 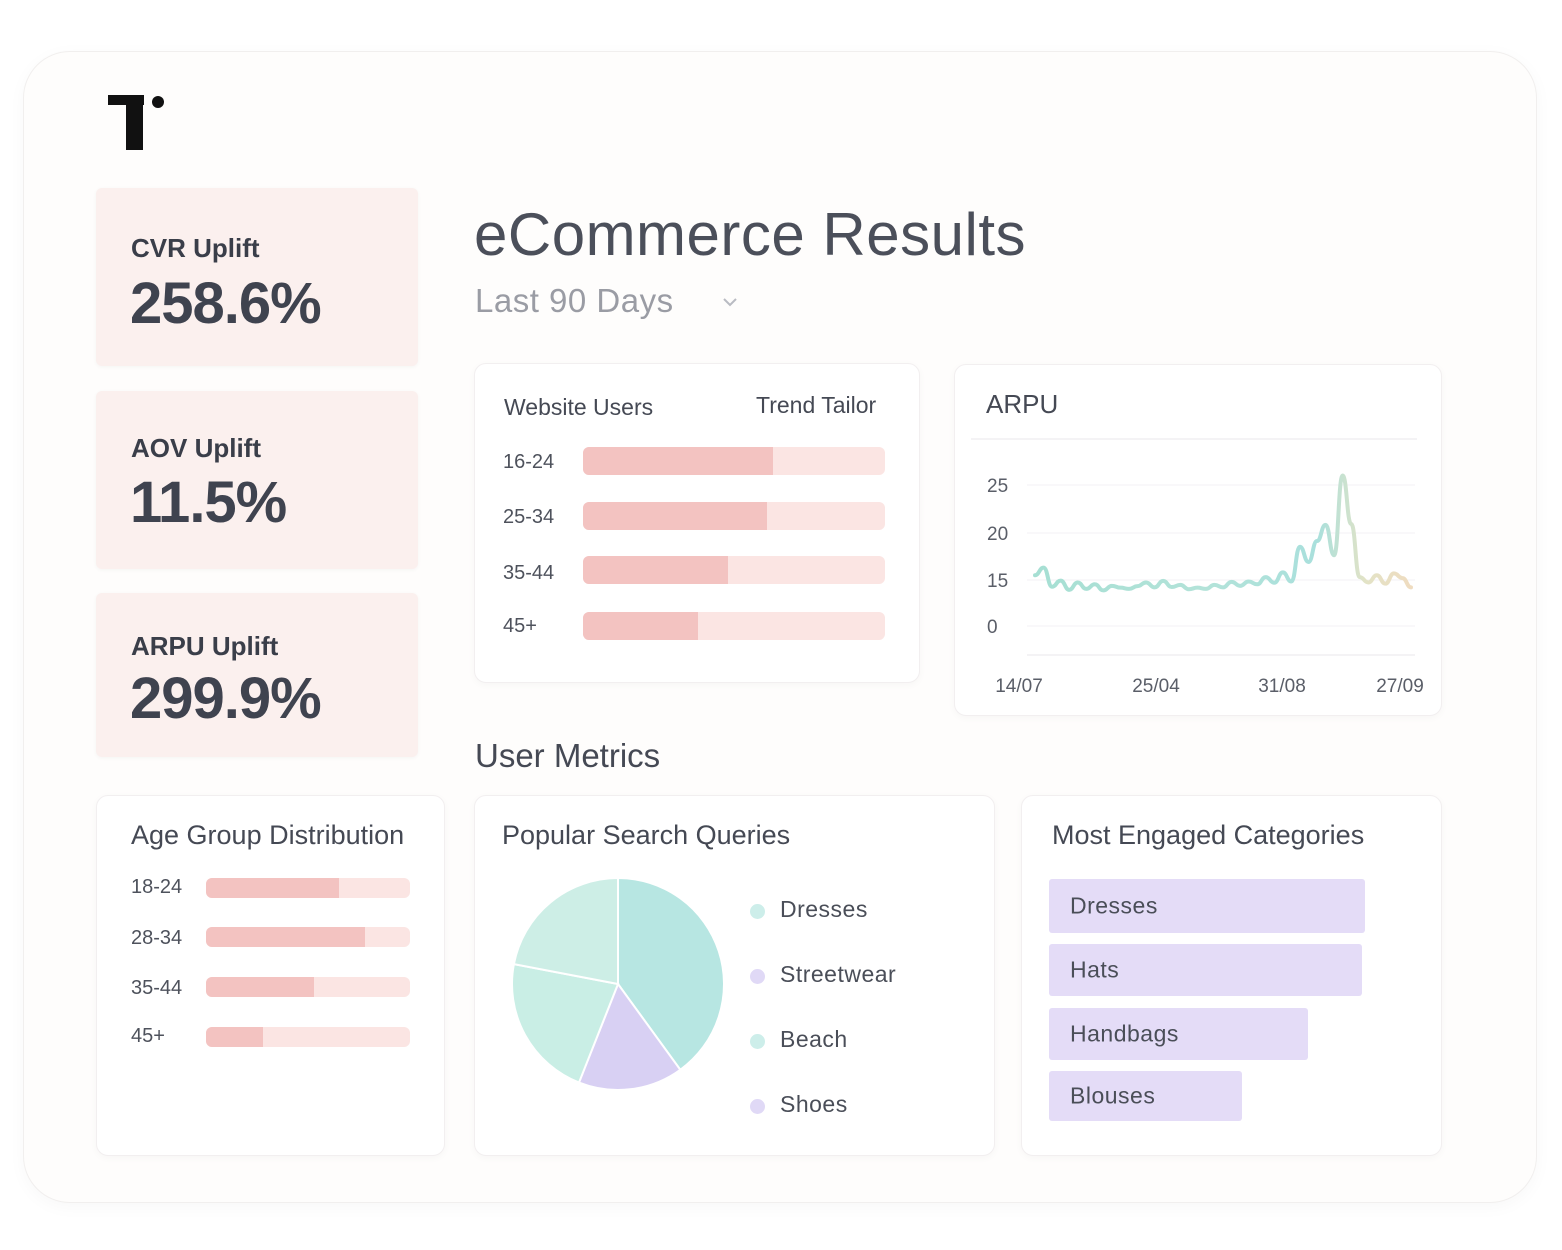 I want to click on card-title: Website Users, so click(x=579, y=407).